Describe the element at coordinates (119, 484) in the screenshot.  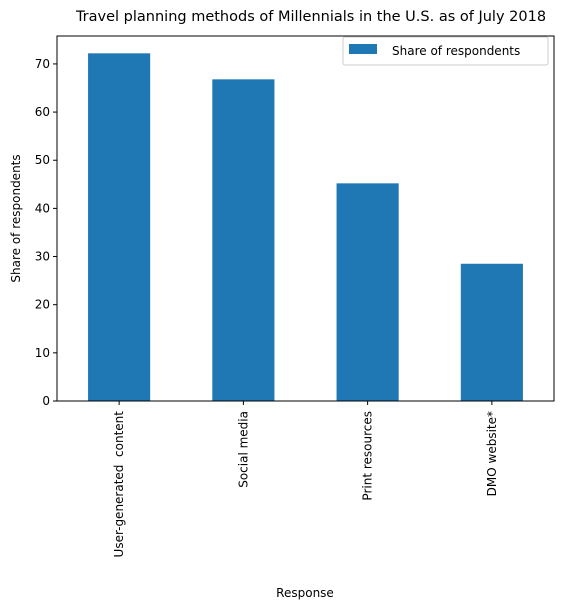
I see `x-tick-label: User-generated content` at that location.